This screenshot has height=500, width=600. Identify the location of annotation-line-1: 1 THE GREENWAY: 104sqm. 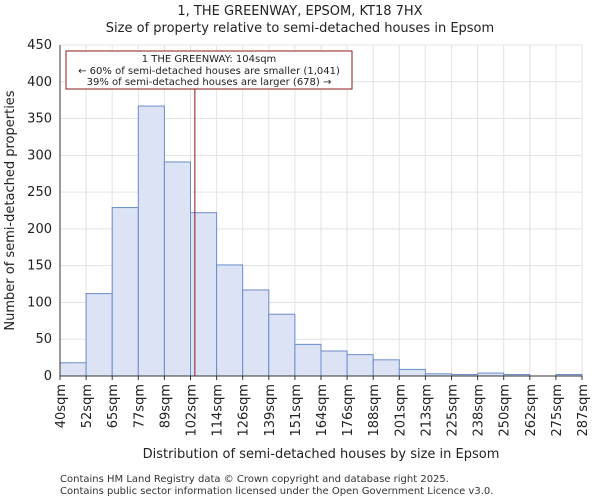
(209, 59).